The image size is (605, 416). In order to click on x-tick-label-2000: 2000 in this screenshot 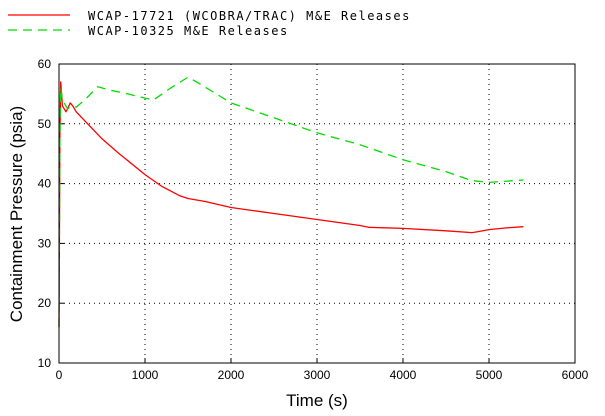, I will do `click(231, 375)`.